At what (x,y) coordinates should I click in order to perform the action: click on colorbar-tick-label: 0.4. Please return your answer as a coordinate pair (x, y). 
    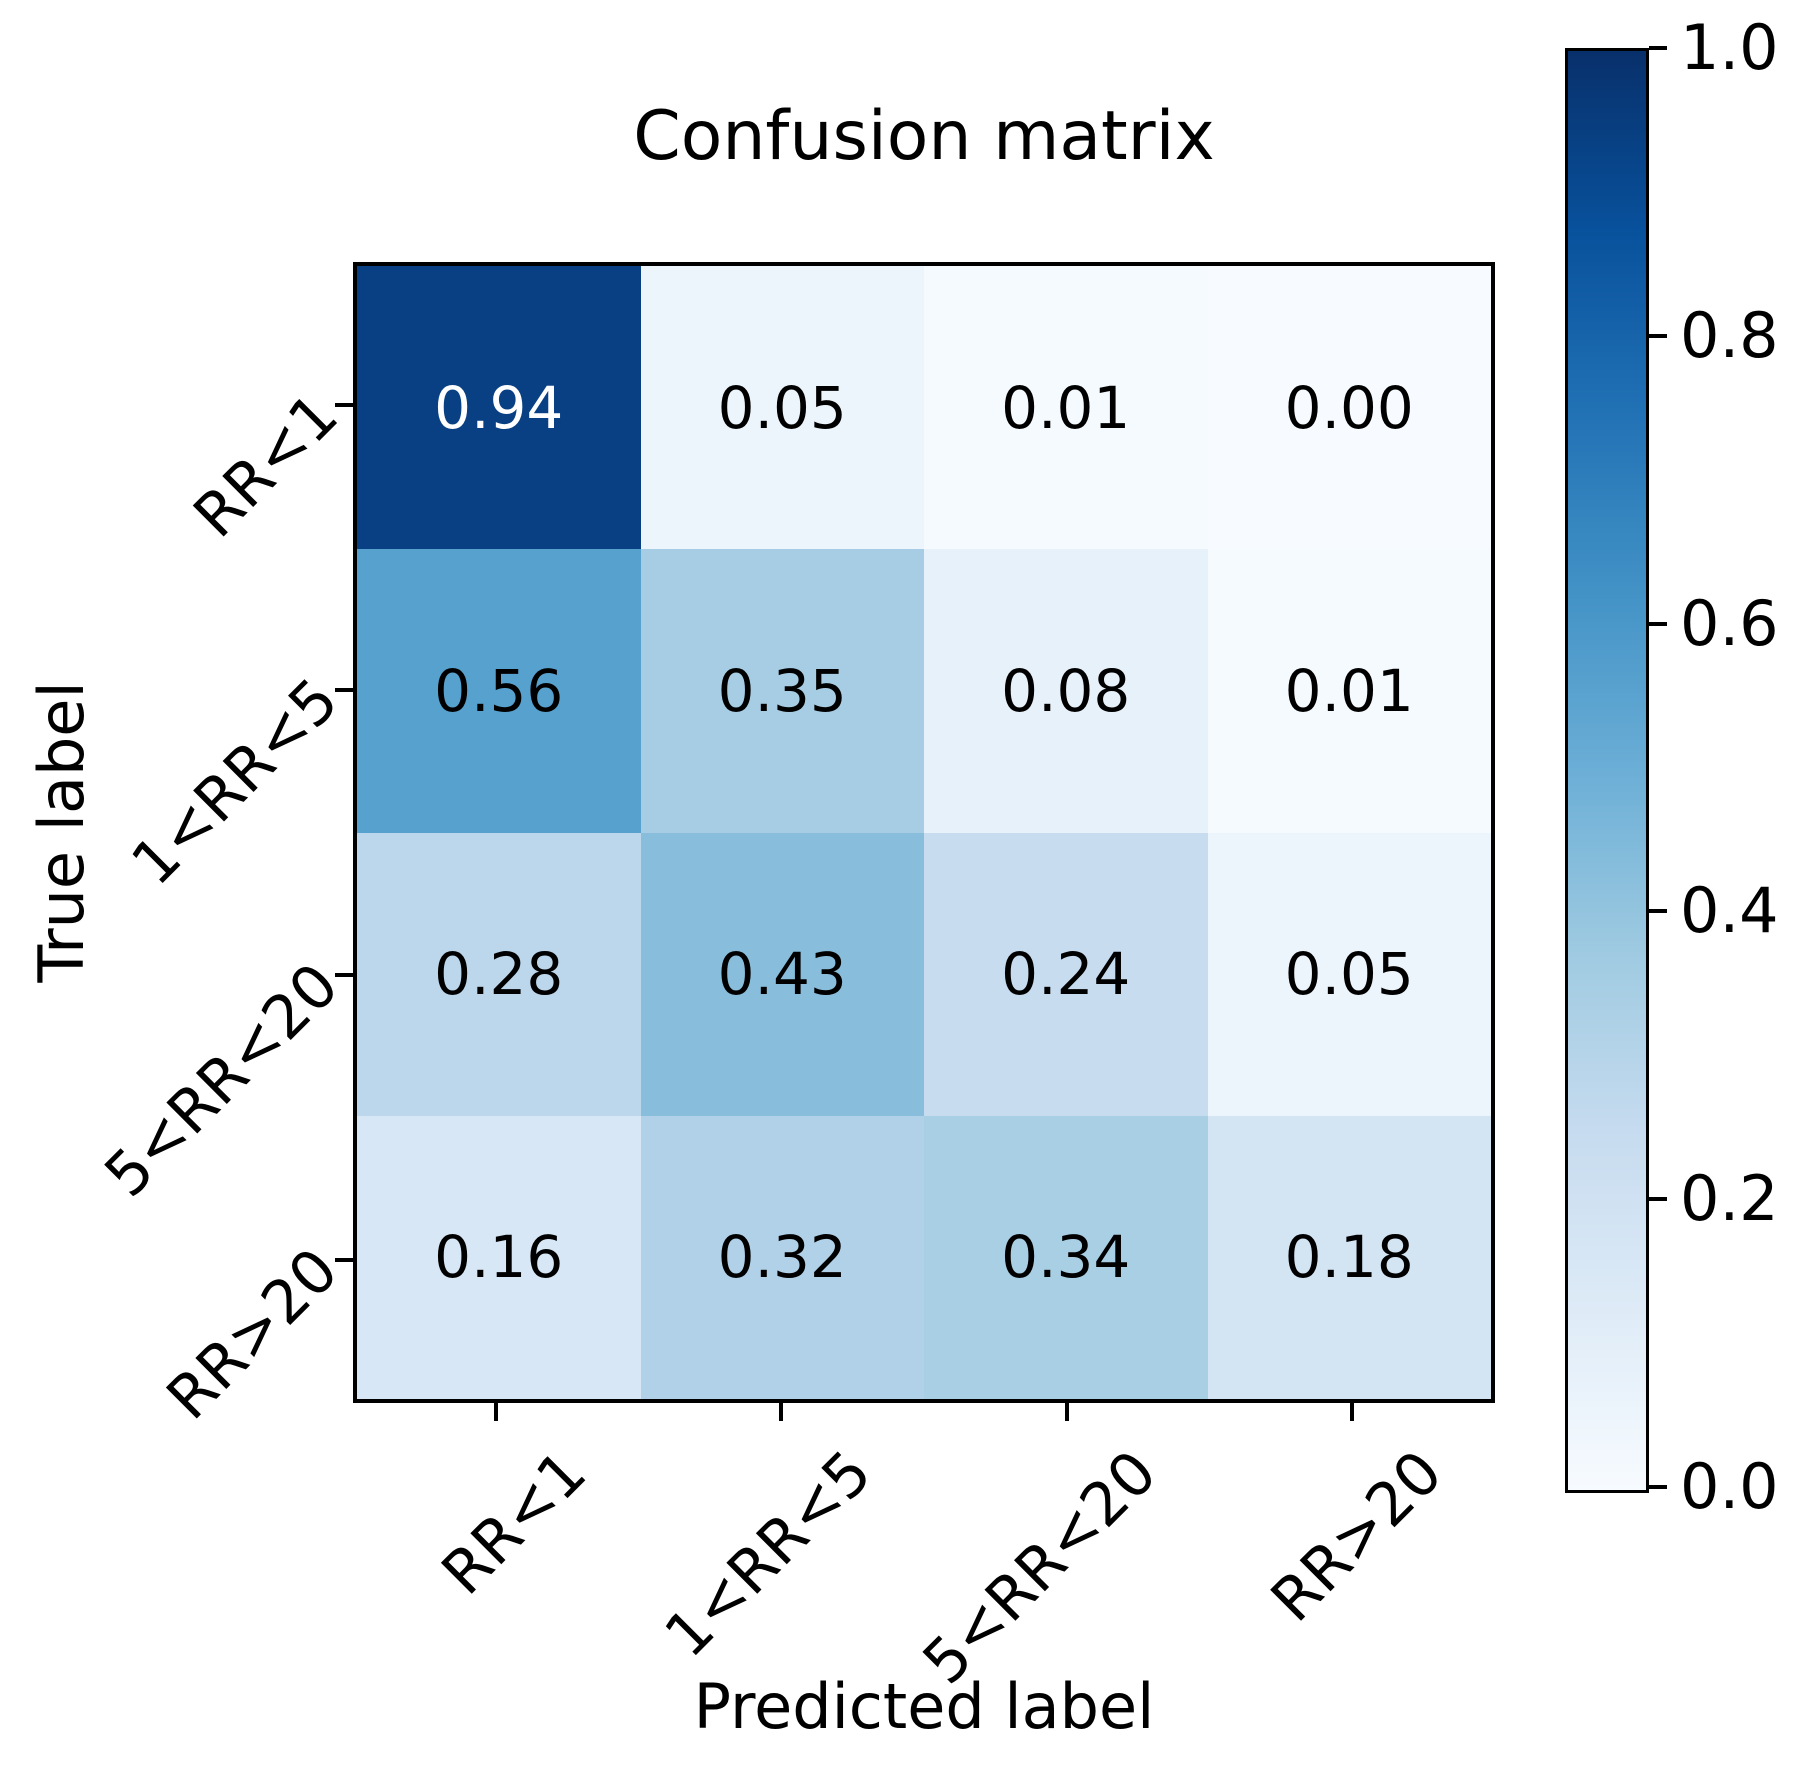
    Looking at the image, I should click on (1729, 911).